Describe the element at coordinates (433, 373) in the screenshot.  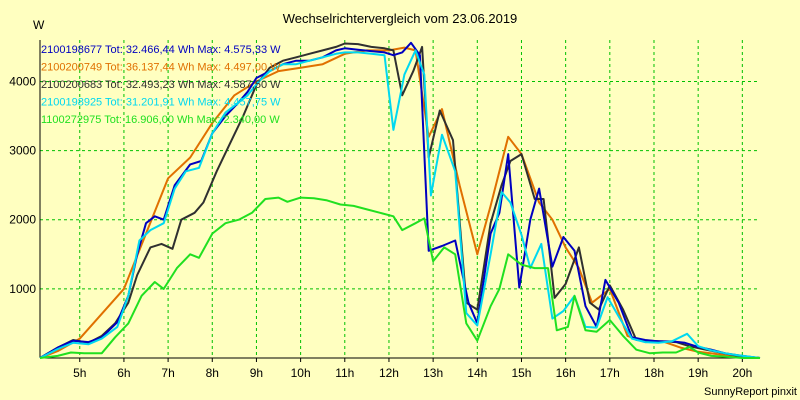
I see `x-tick-label: 13h` at that location.